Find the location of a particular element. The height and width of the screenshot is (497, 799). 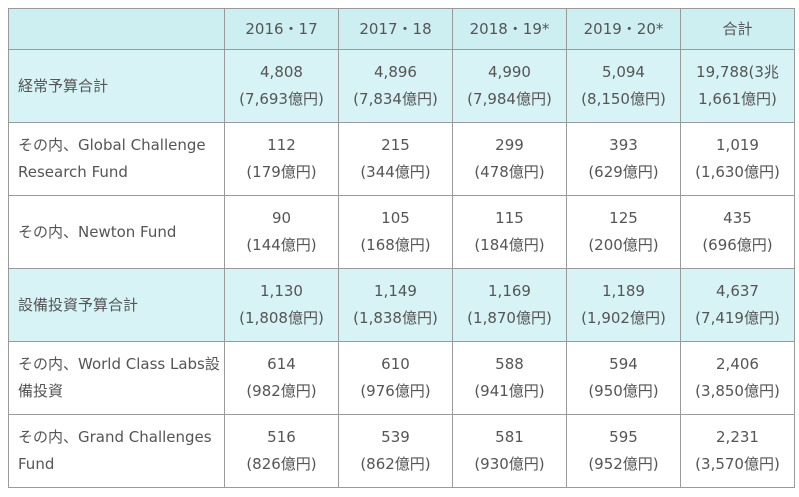

budget-value: 299 is located at coordinates (509, 145).